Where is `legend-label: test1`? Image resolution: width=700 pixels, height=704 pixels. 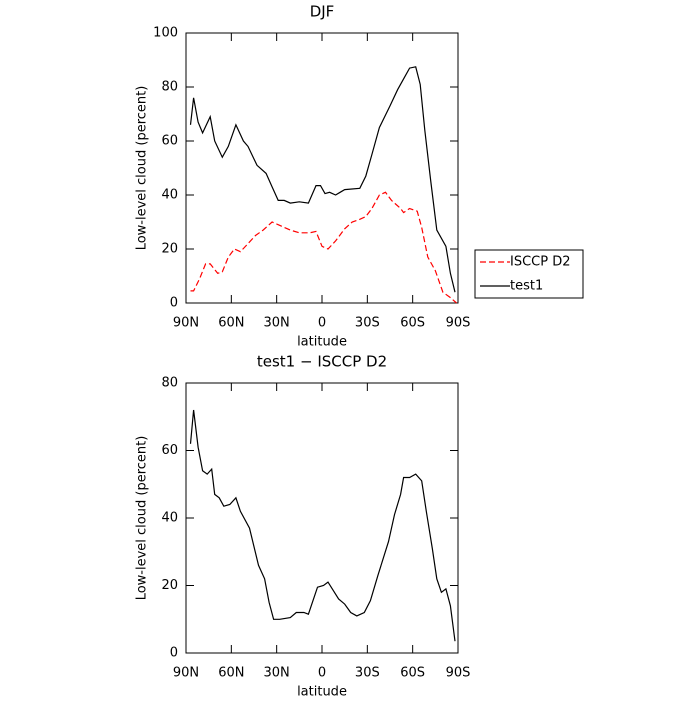
legend-label: test1 is located at coordinates (526, 286).